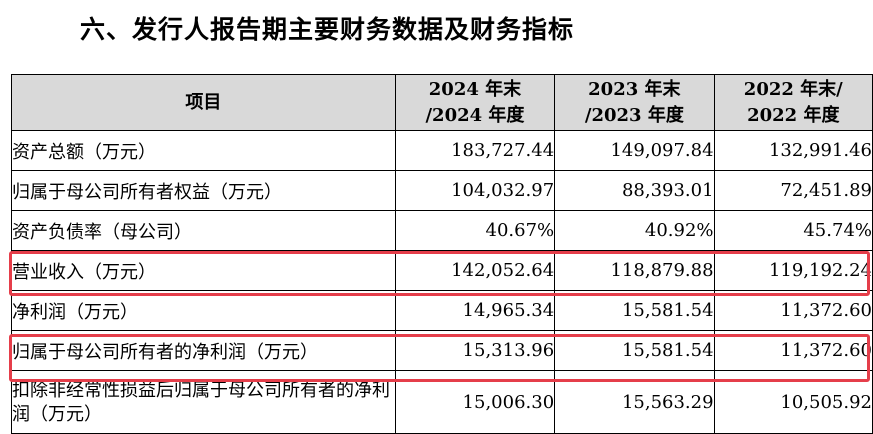  Describe the element at coordinates (475, 190) in the screenshot. I see `cell-2024: 104,032.97` at that location.